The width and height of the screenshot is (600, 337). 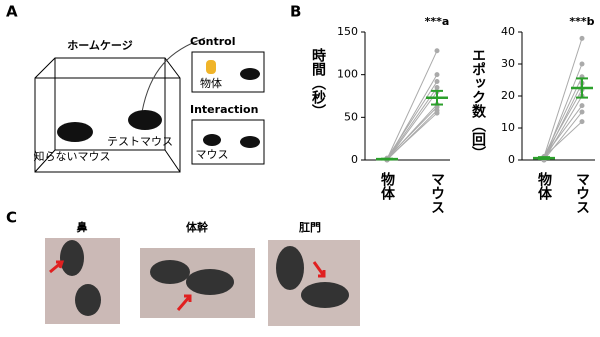 What do you see at coordinates (351, 116) in the screenshot?
I see `y-tick-label: 50` at bounding box center [351, 116].